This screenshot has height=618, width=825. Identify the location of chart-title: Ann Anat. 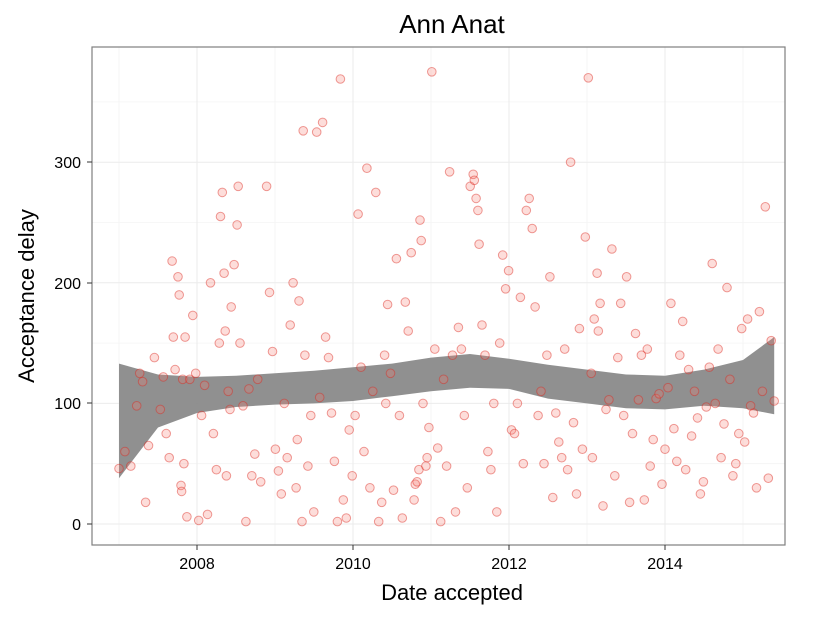
(452, 24).